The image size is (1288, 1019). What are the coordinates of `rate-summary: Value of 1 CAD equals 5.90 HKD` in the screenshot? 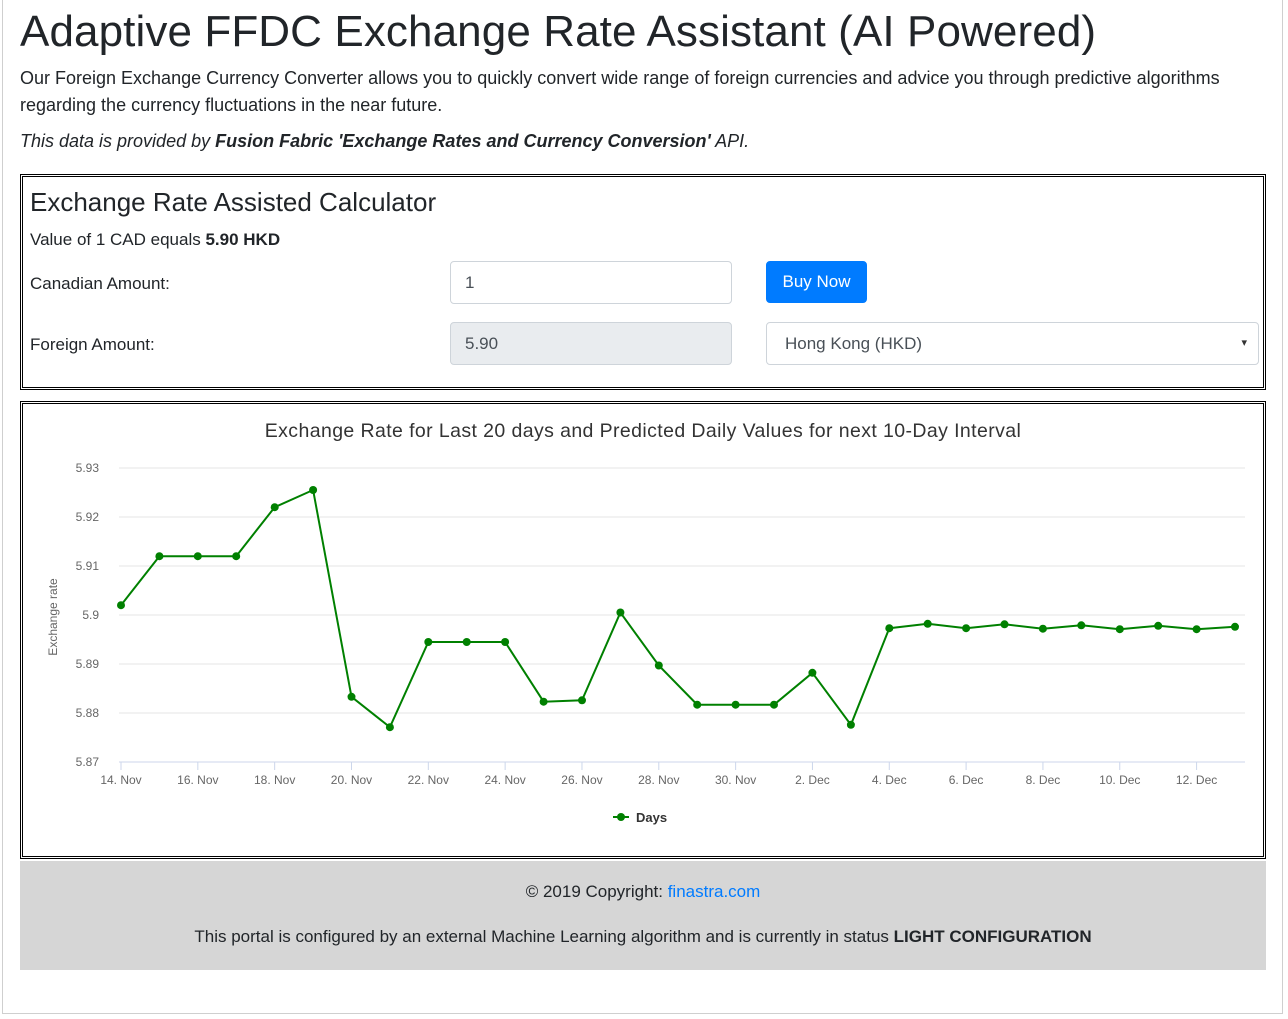 It's located at (155, 240).